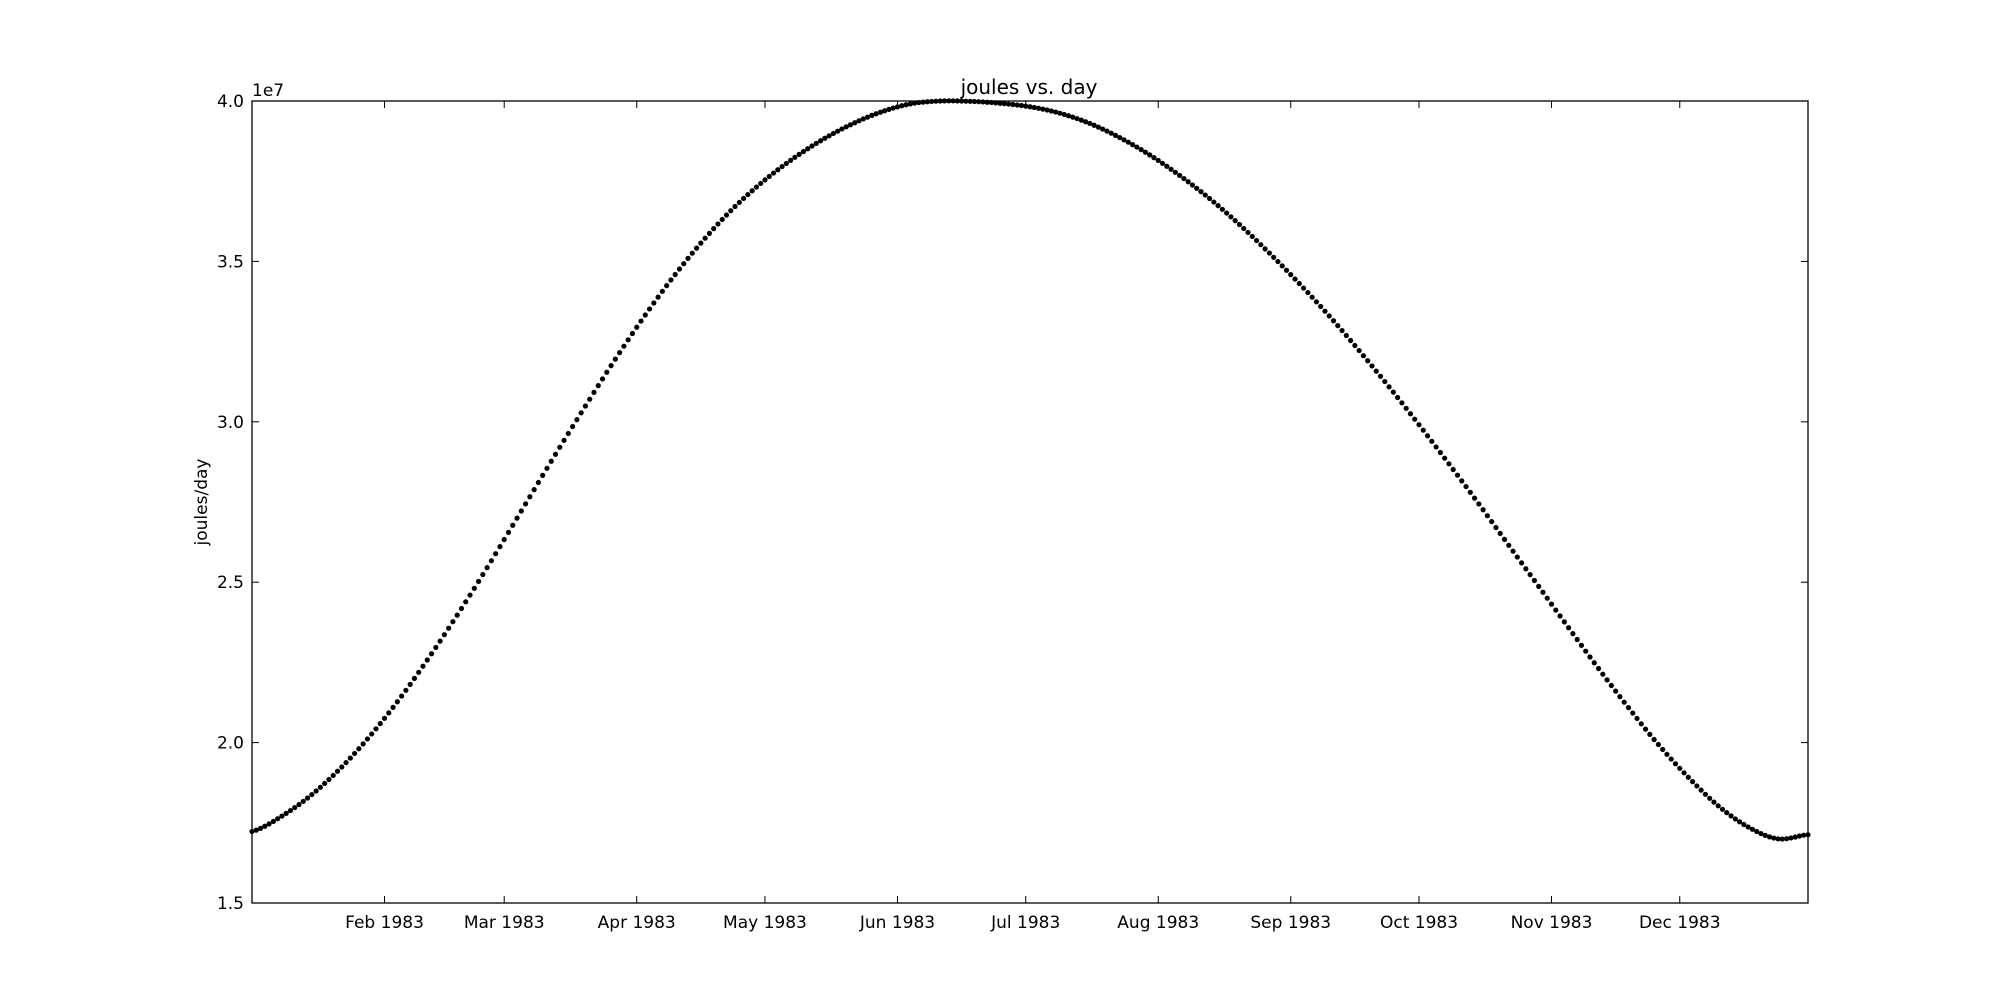  What do you see at coordinates (637, 923) in the screenshot?
I see `x-tick-label: Apr 1983` at bounding box center [637, 923].